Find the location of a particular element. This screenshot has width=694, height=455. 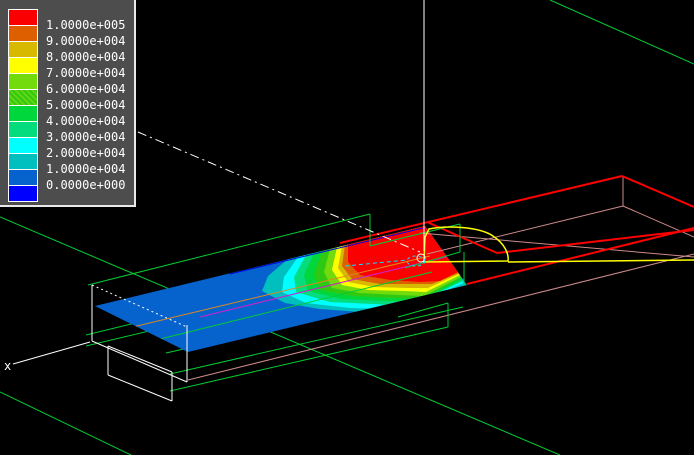

legend-tick-label: 6.0000e+004 is located at coordinates (86, 89).